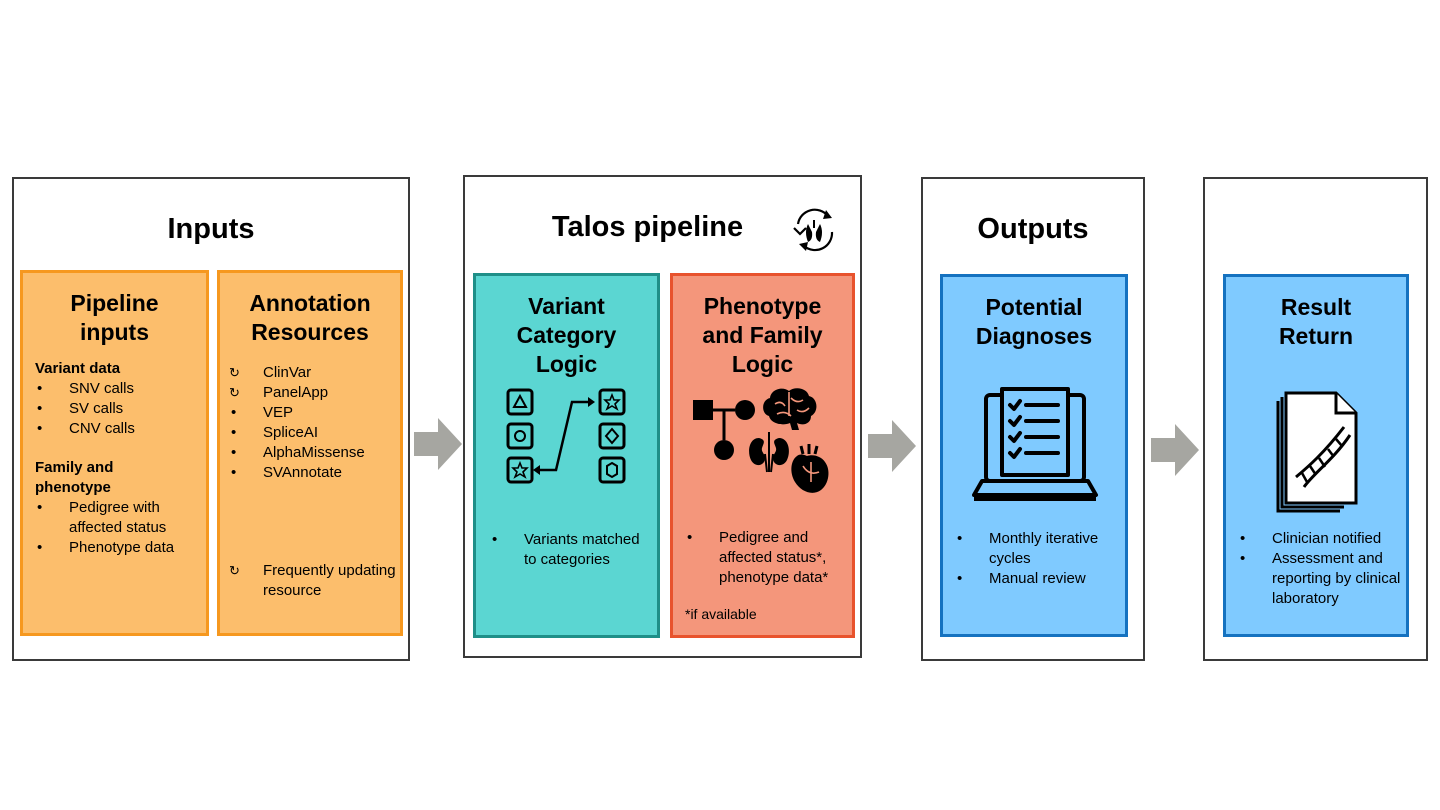  What do you see at coordinates (566, 436) in the screenshot?
I see `category-shapes-icon` at bounding box center [566, 436].